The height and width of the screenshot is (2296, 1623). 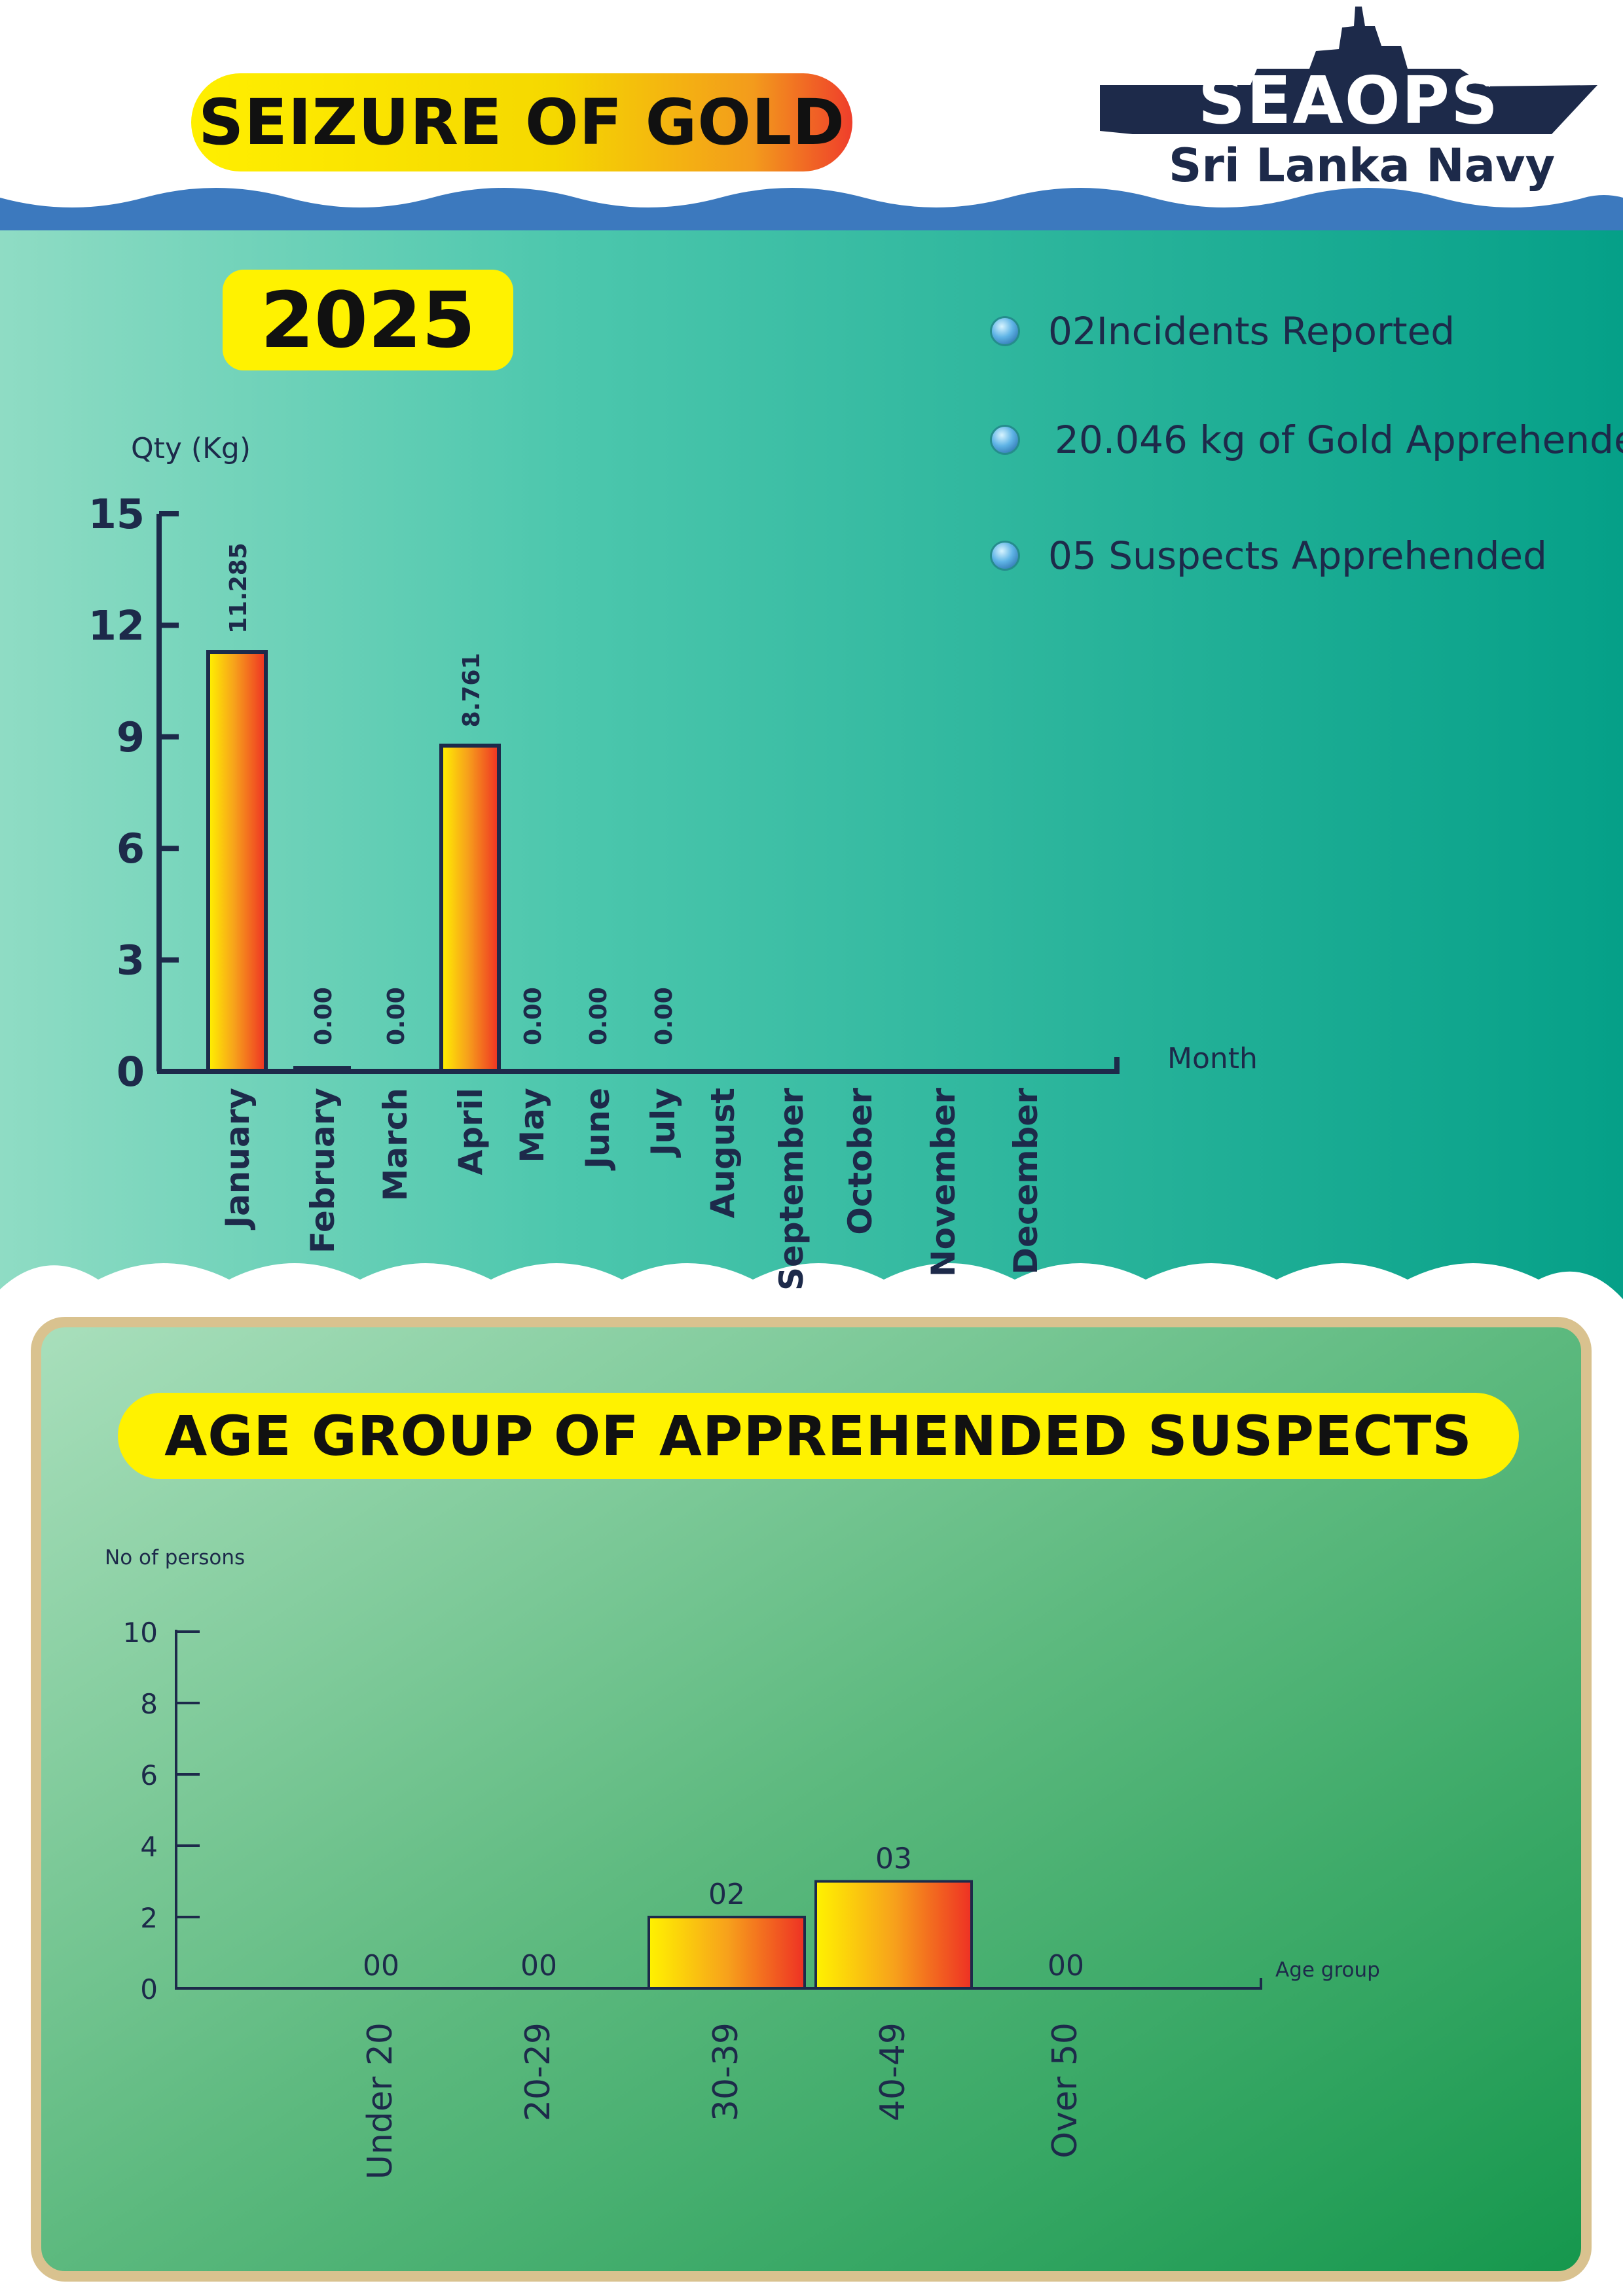 What do you see at coordinates (116, 625) in the screenshot?
I see `gold-y-tick-label: 12` at bounding box center [116, 625].